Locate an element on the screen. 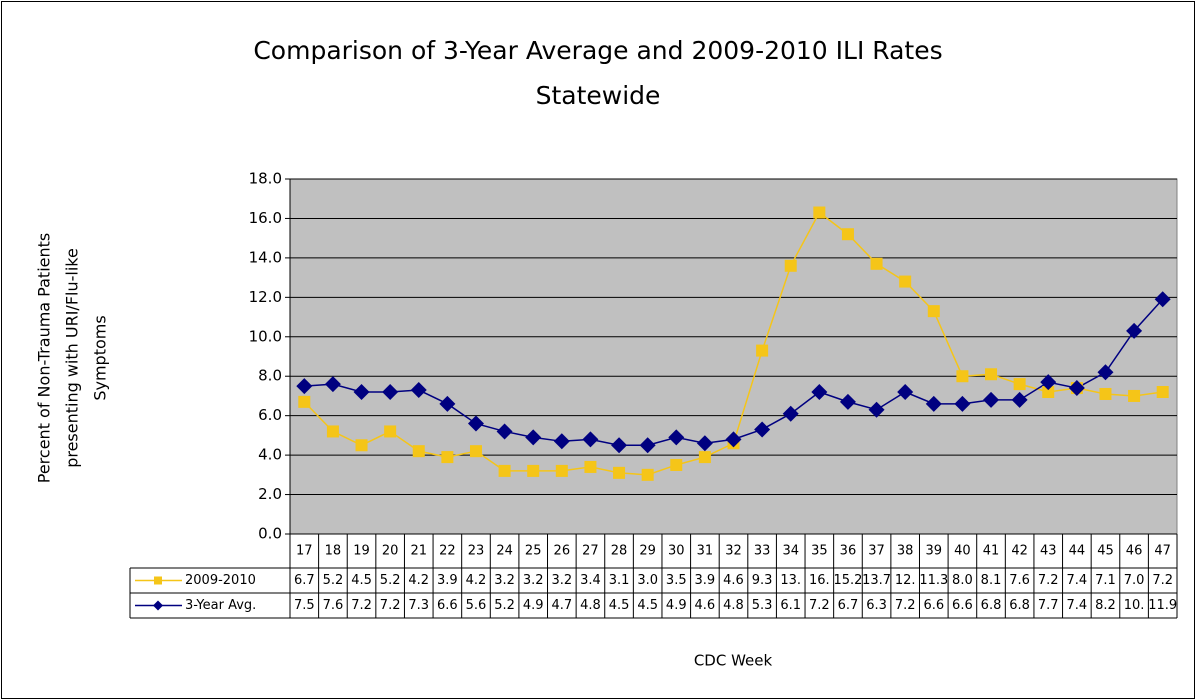  x-tick-label: 22 is located at coordinates (447, 551).